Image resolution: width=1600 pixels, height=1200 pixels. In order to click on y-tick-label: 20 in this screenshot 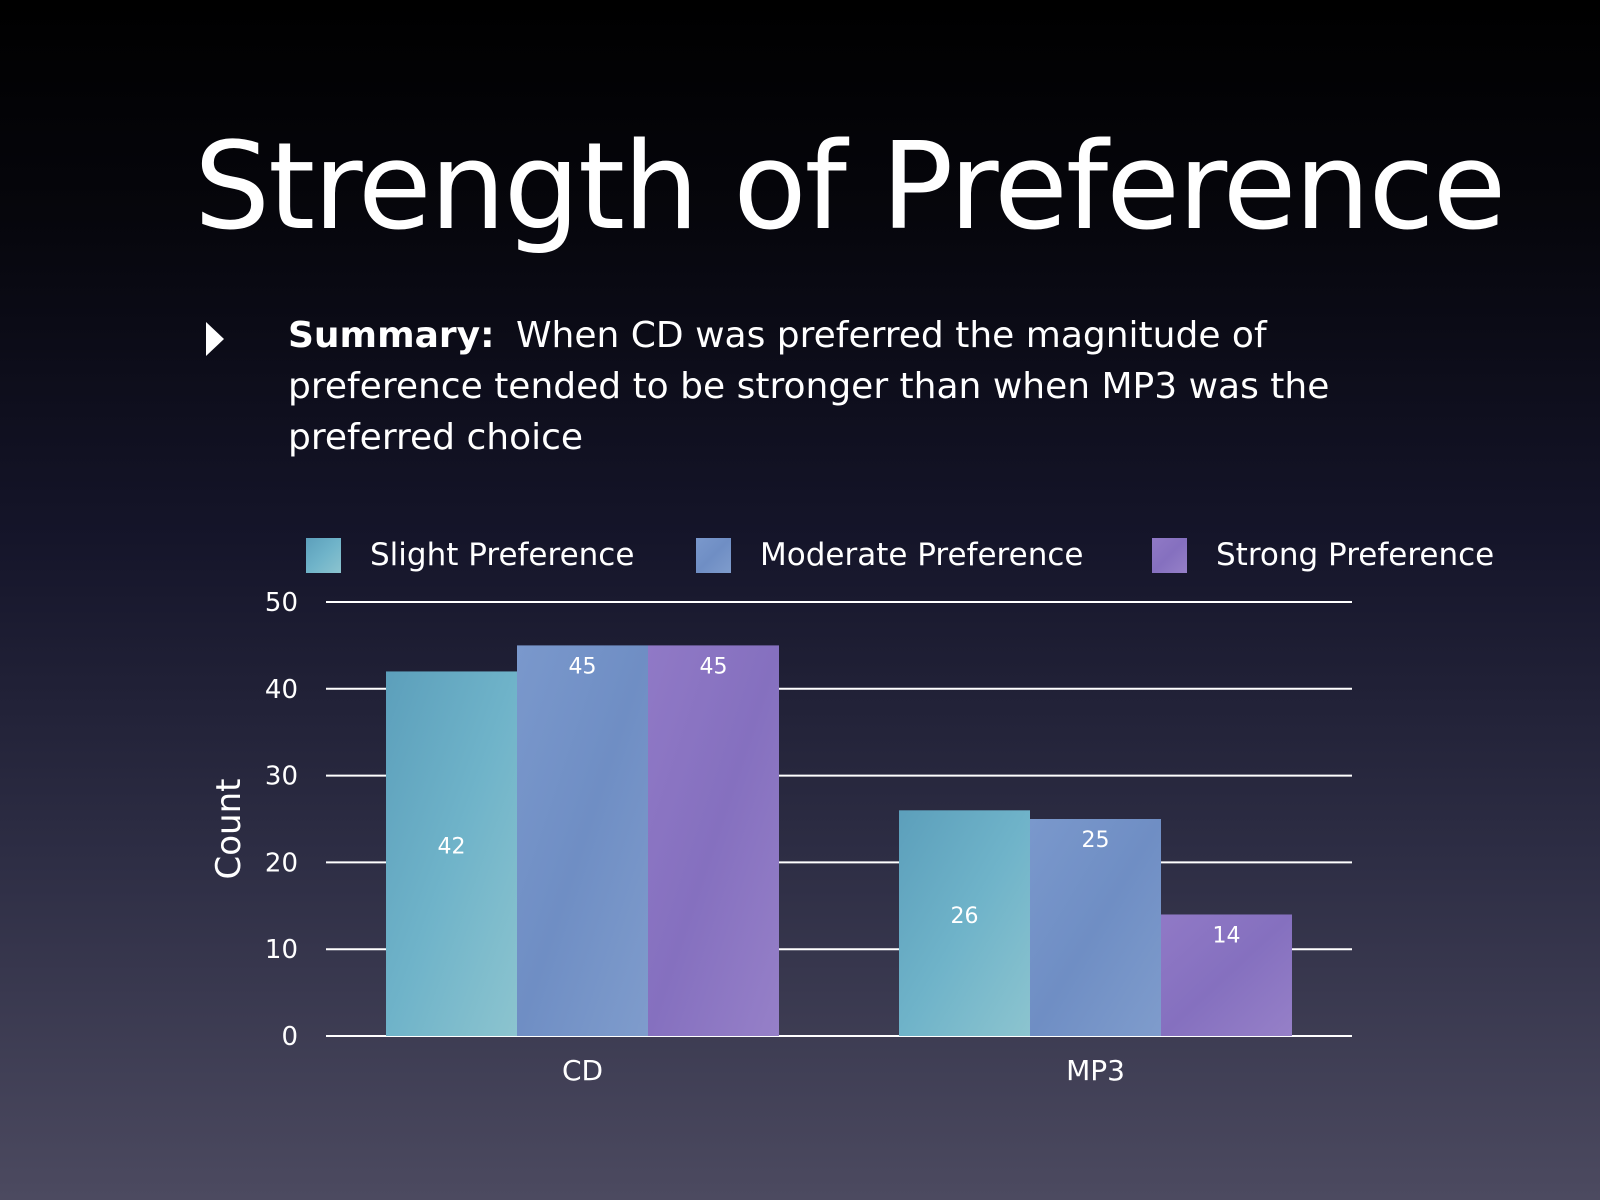, I will do `click(281, 863)`.